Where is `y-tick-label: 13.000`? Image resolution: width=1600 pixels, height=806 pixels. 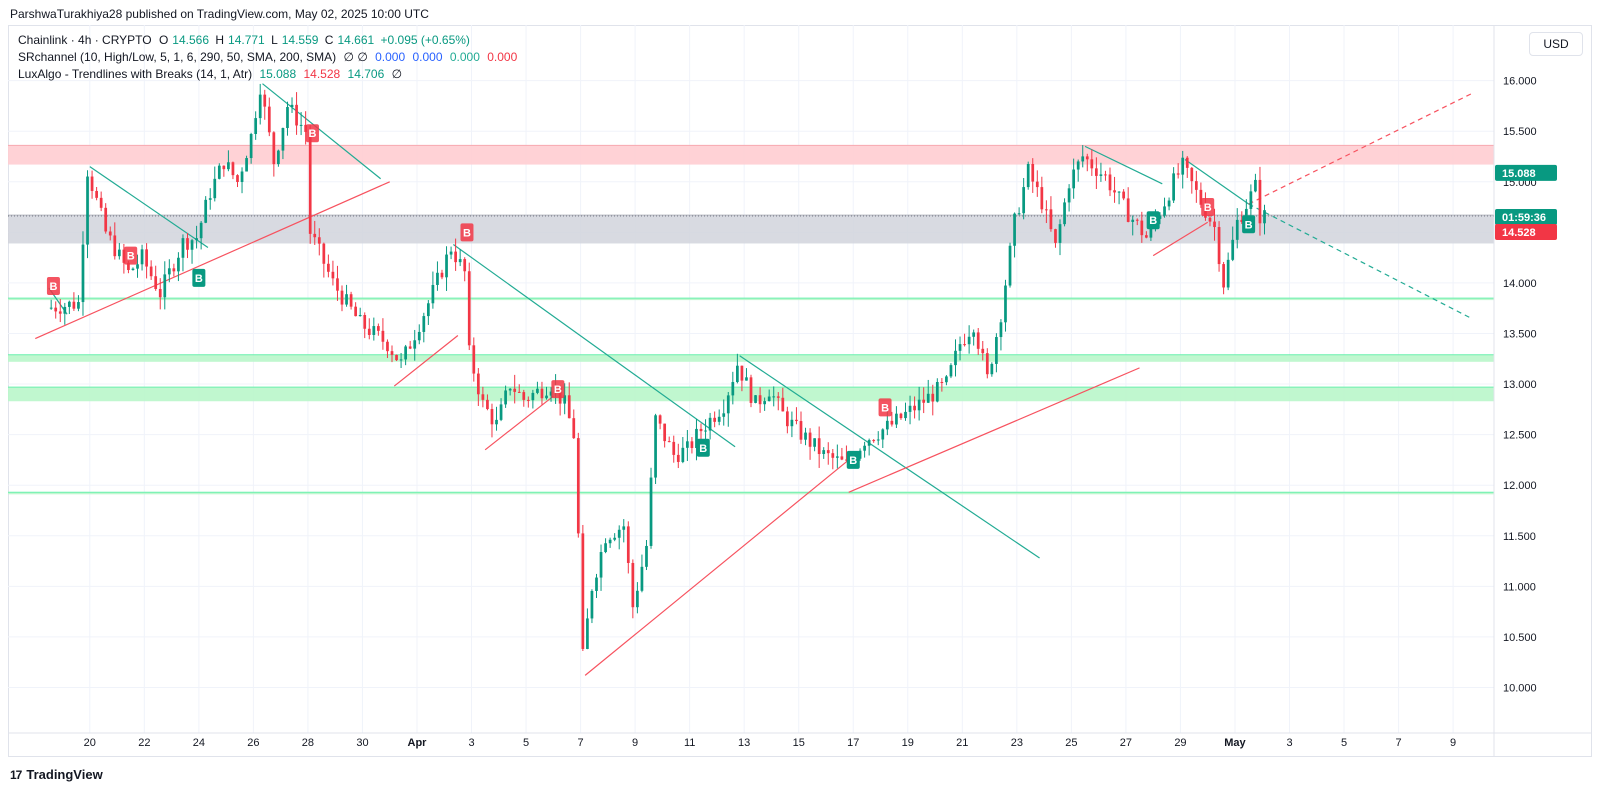
y-tick-label: 13.000 is located at coordinates (1520, 385).